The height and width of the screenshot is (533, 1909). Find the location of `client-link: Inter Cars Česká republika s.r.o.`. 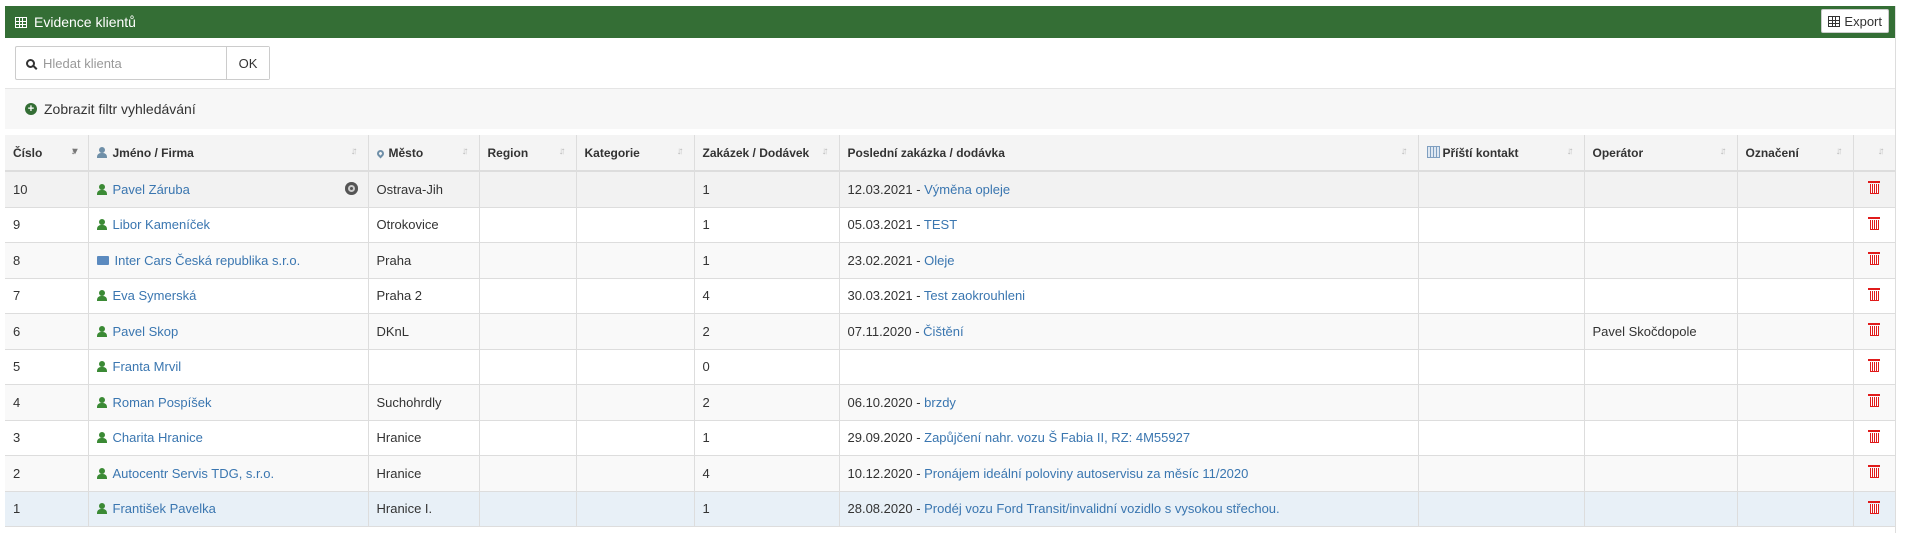

client-link: Inter Cars Česká republika s.r.o. is located at coordinates (207, 260).